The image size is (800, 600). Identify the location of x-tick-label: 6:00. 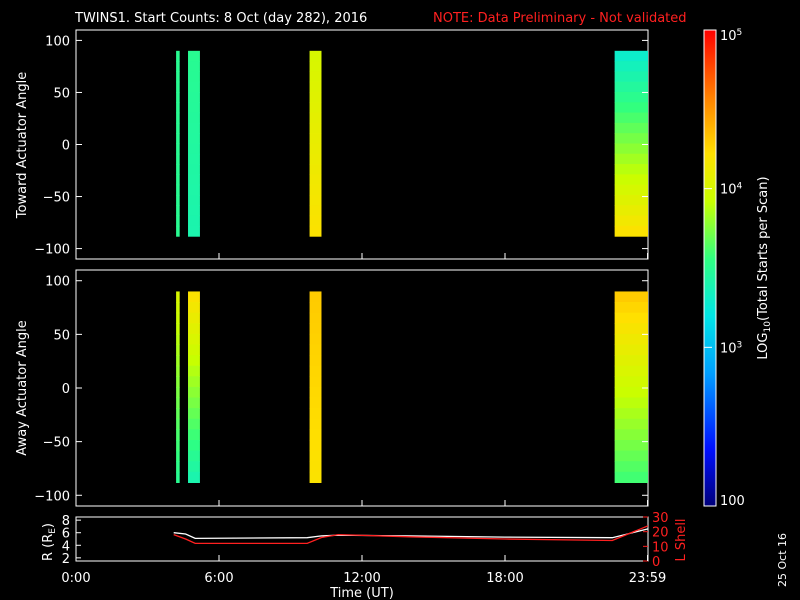
(218, 578).